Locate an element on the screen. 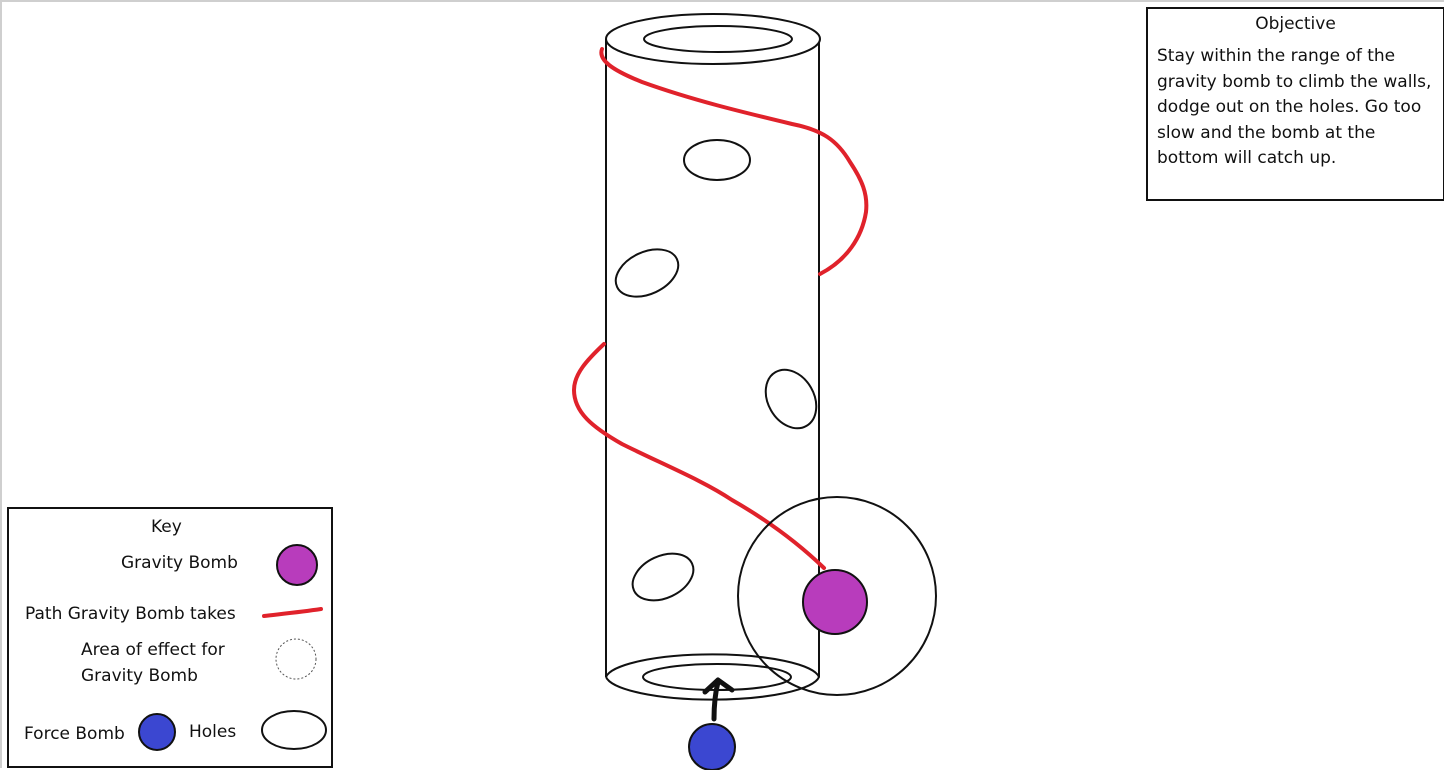 The image size is (1444, 770). legend-path-swatch is located at coordinates (292, 612).